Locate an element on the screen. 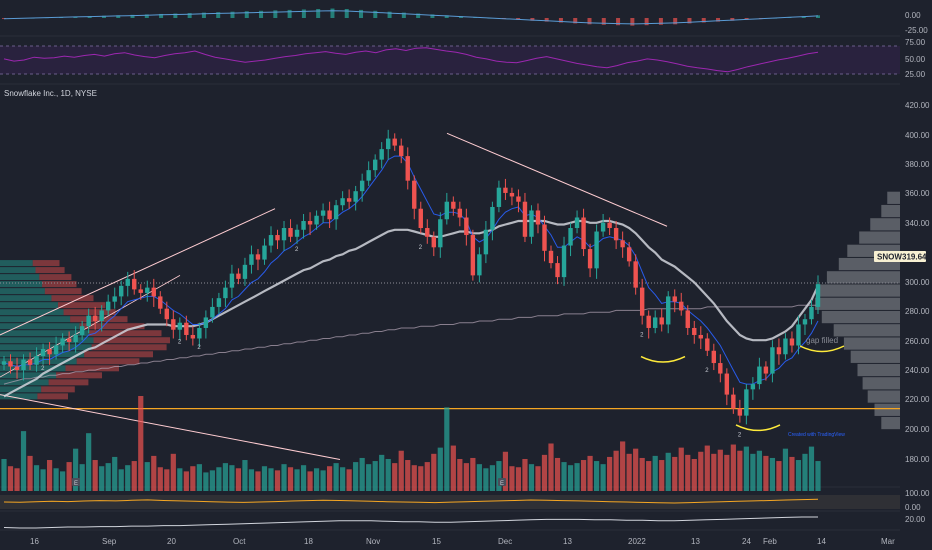 The height and width of the screenshot is (550, 932). right-shoulder-curve is located at coordinates (822, 349).